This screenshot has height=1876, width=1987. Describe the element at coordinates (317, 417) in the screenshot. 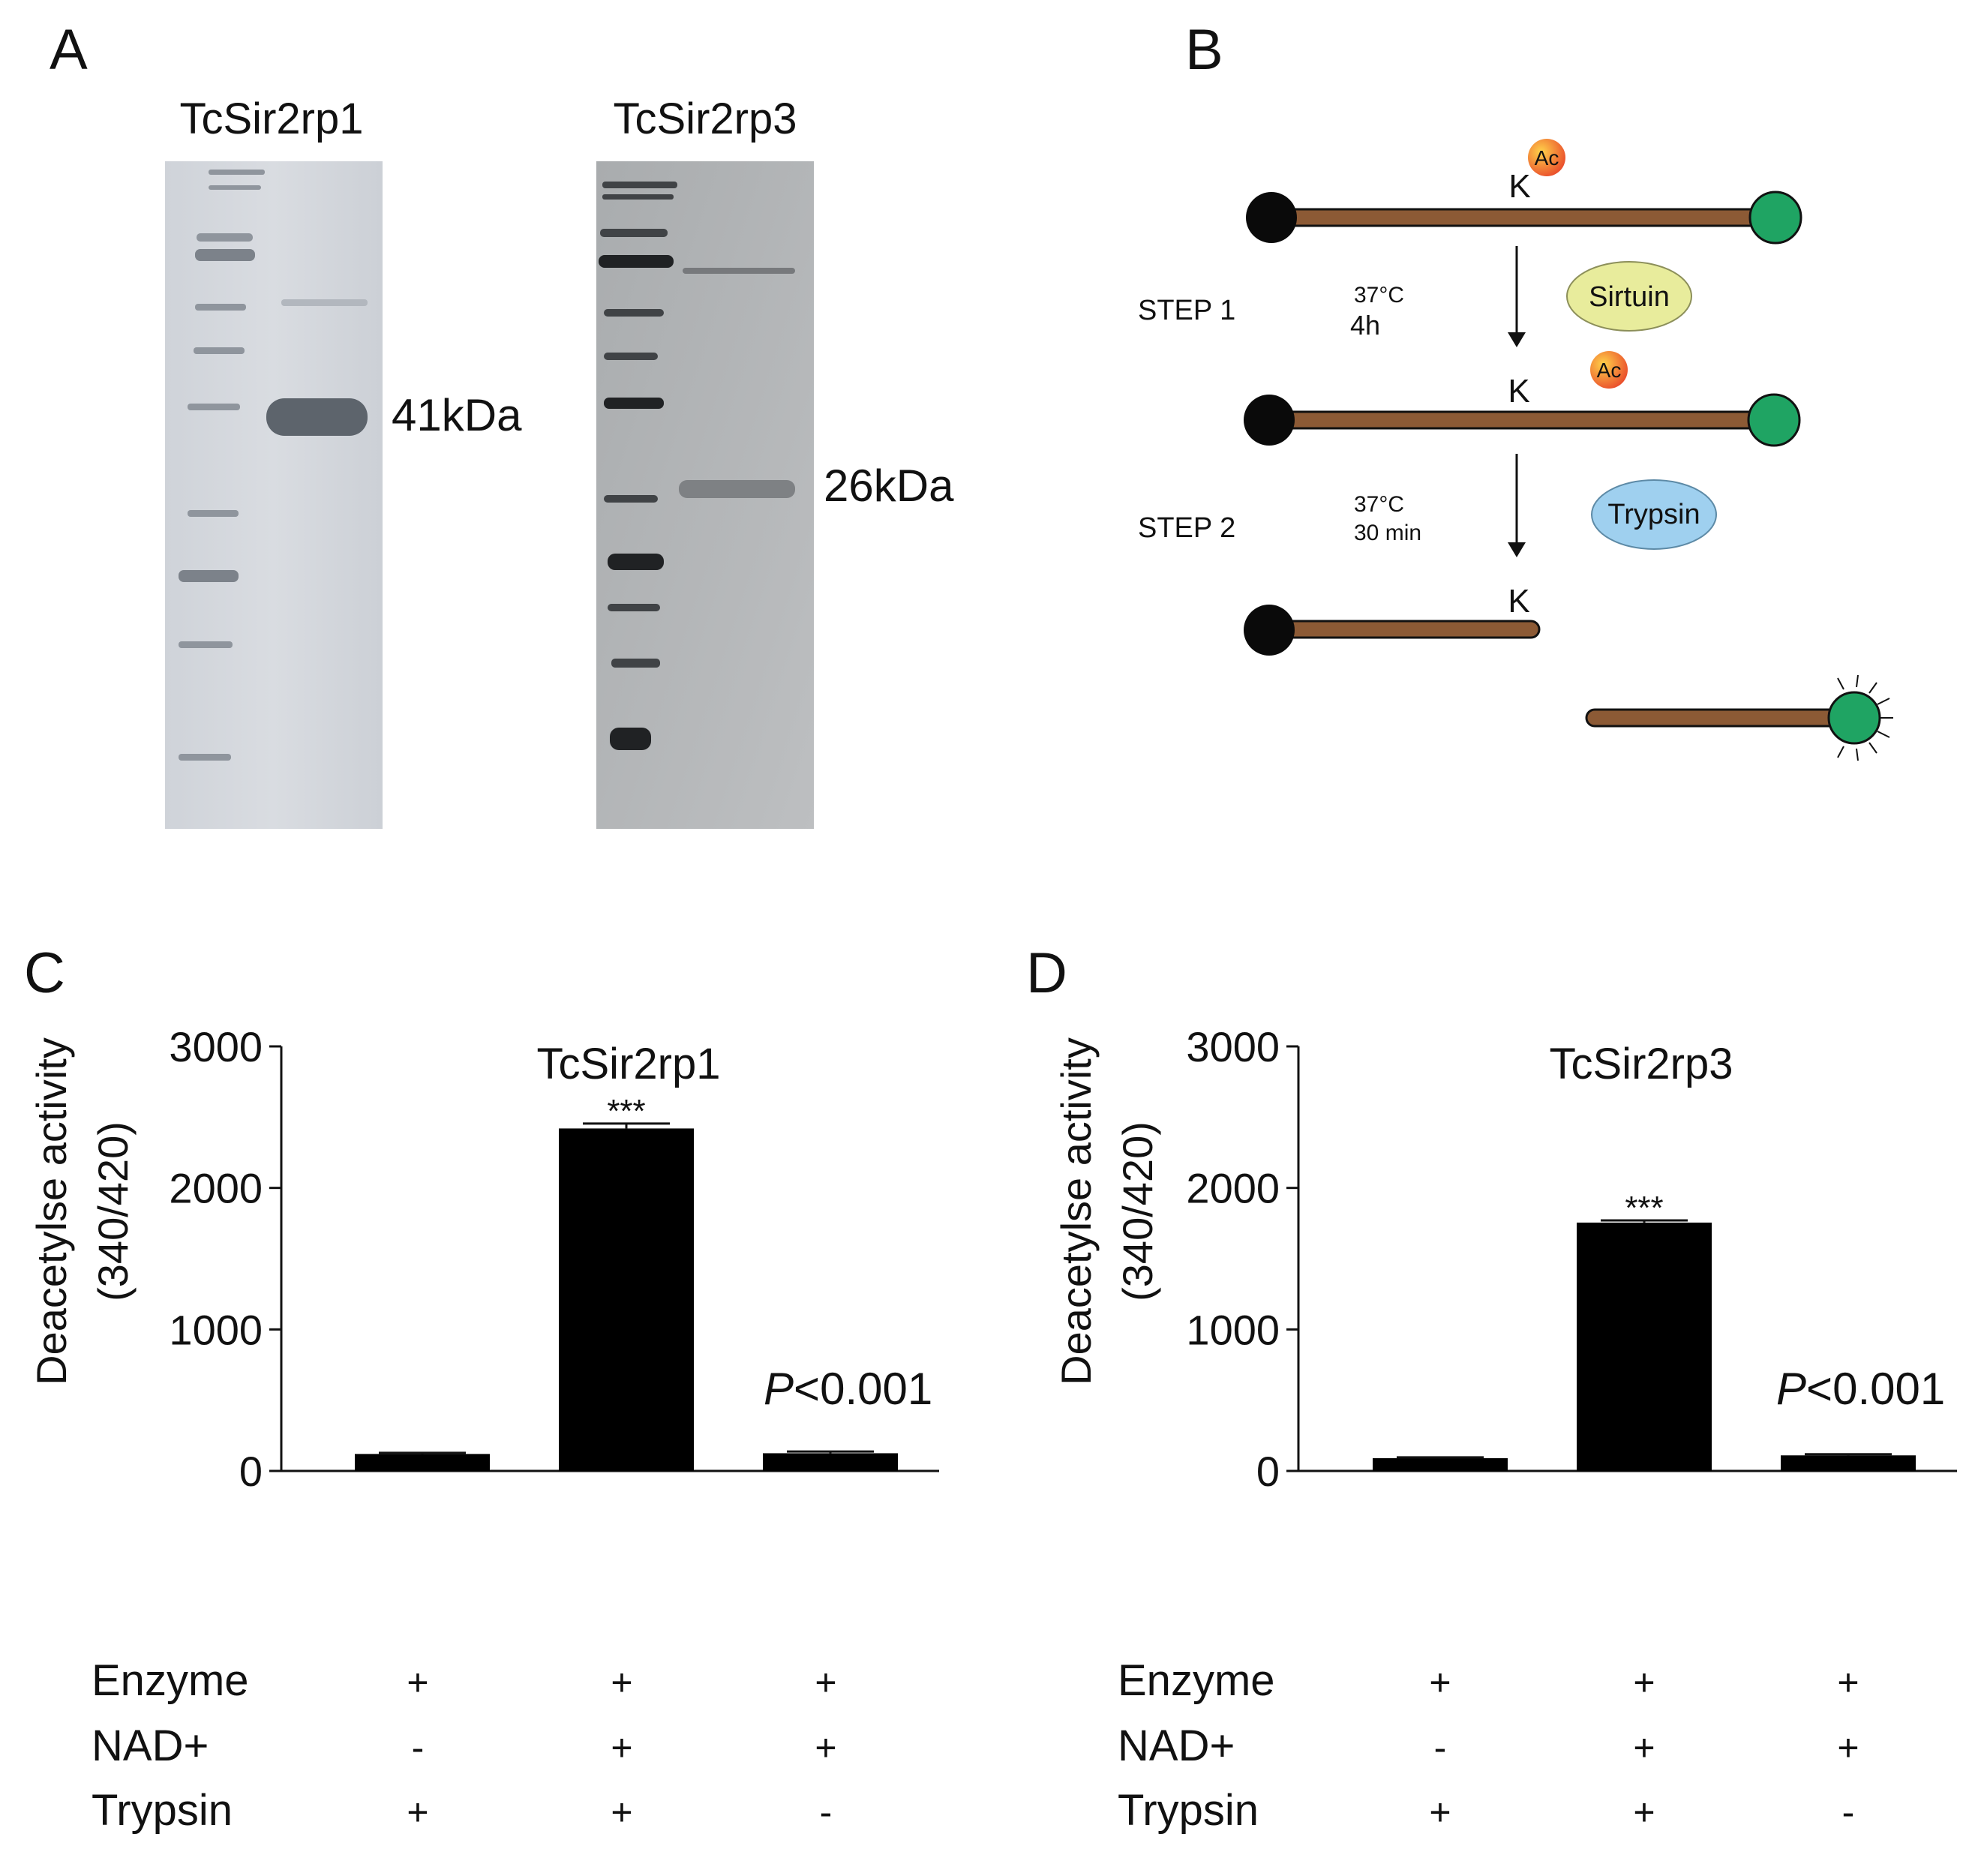

I see `band-left-41kda` at that location.